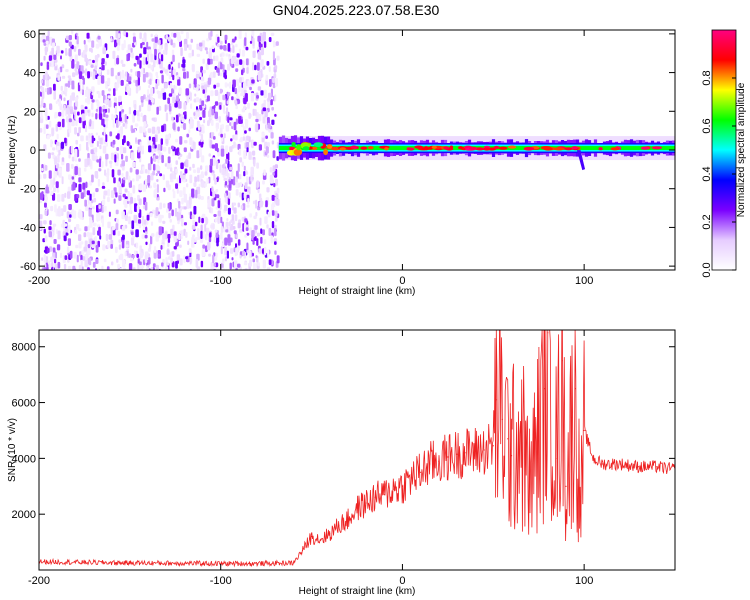 The height and width of the screenshot is (600, 750). I want to click on x-tick-label: -200, so click(39, 281).